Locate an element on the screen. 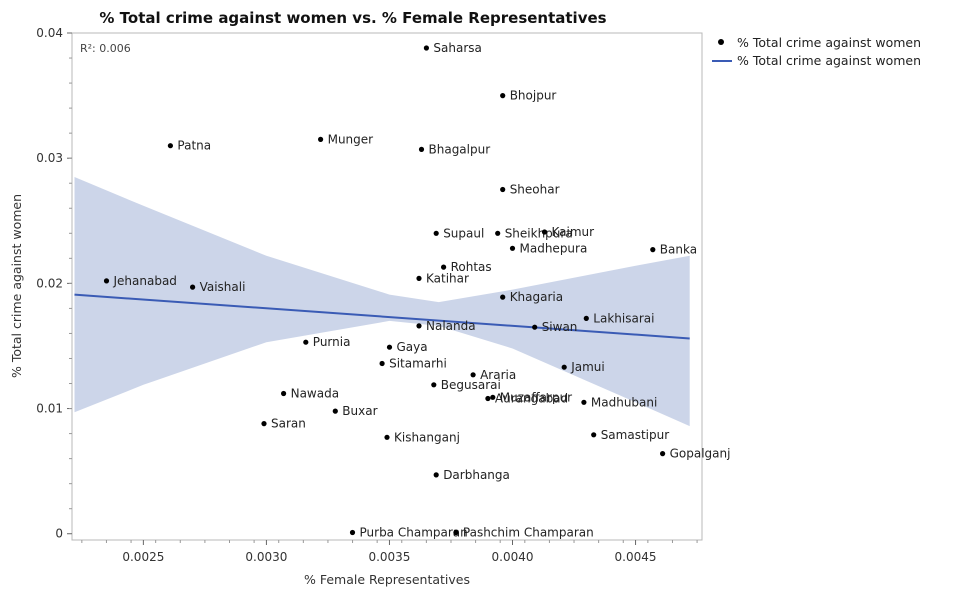  x-axis-label: % Female Representatives is located at coordinates (387, 579).